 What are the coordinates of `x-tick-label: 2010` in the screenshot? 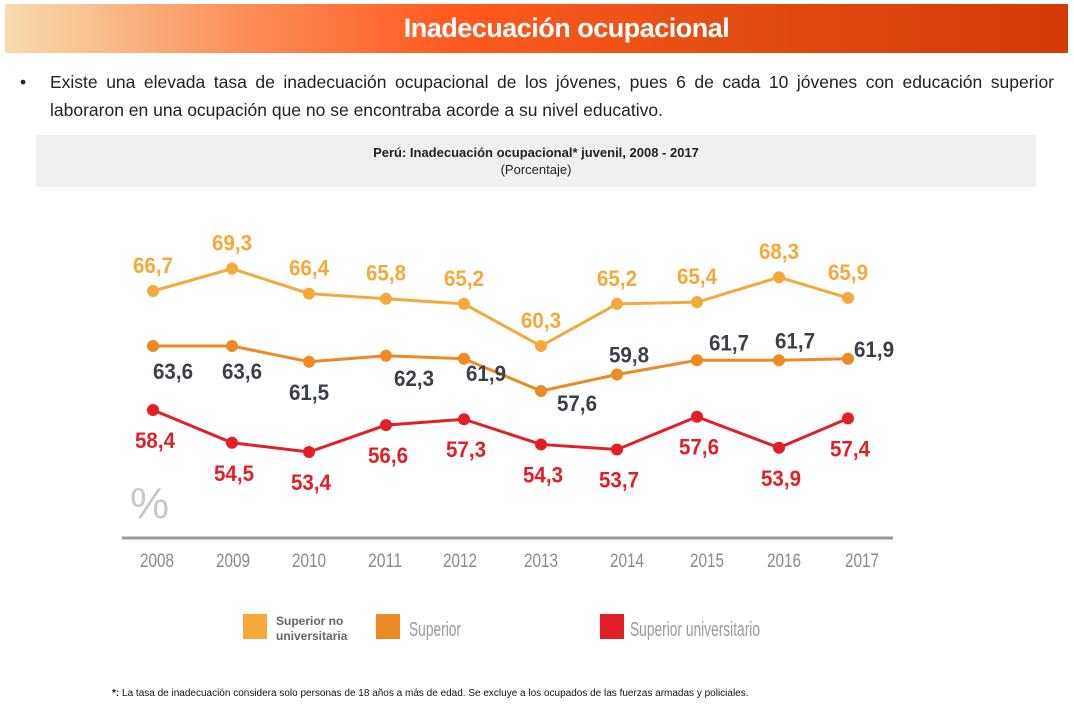 It's located at (309, 561).